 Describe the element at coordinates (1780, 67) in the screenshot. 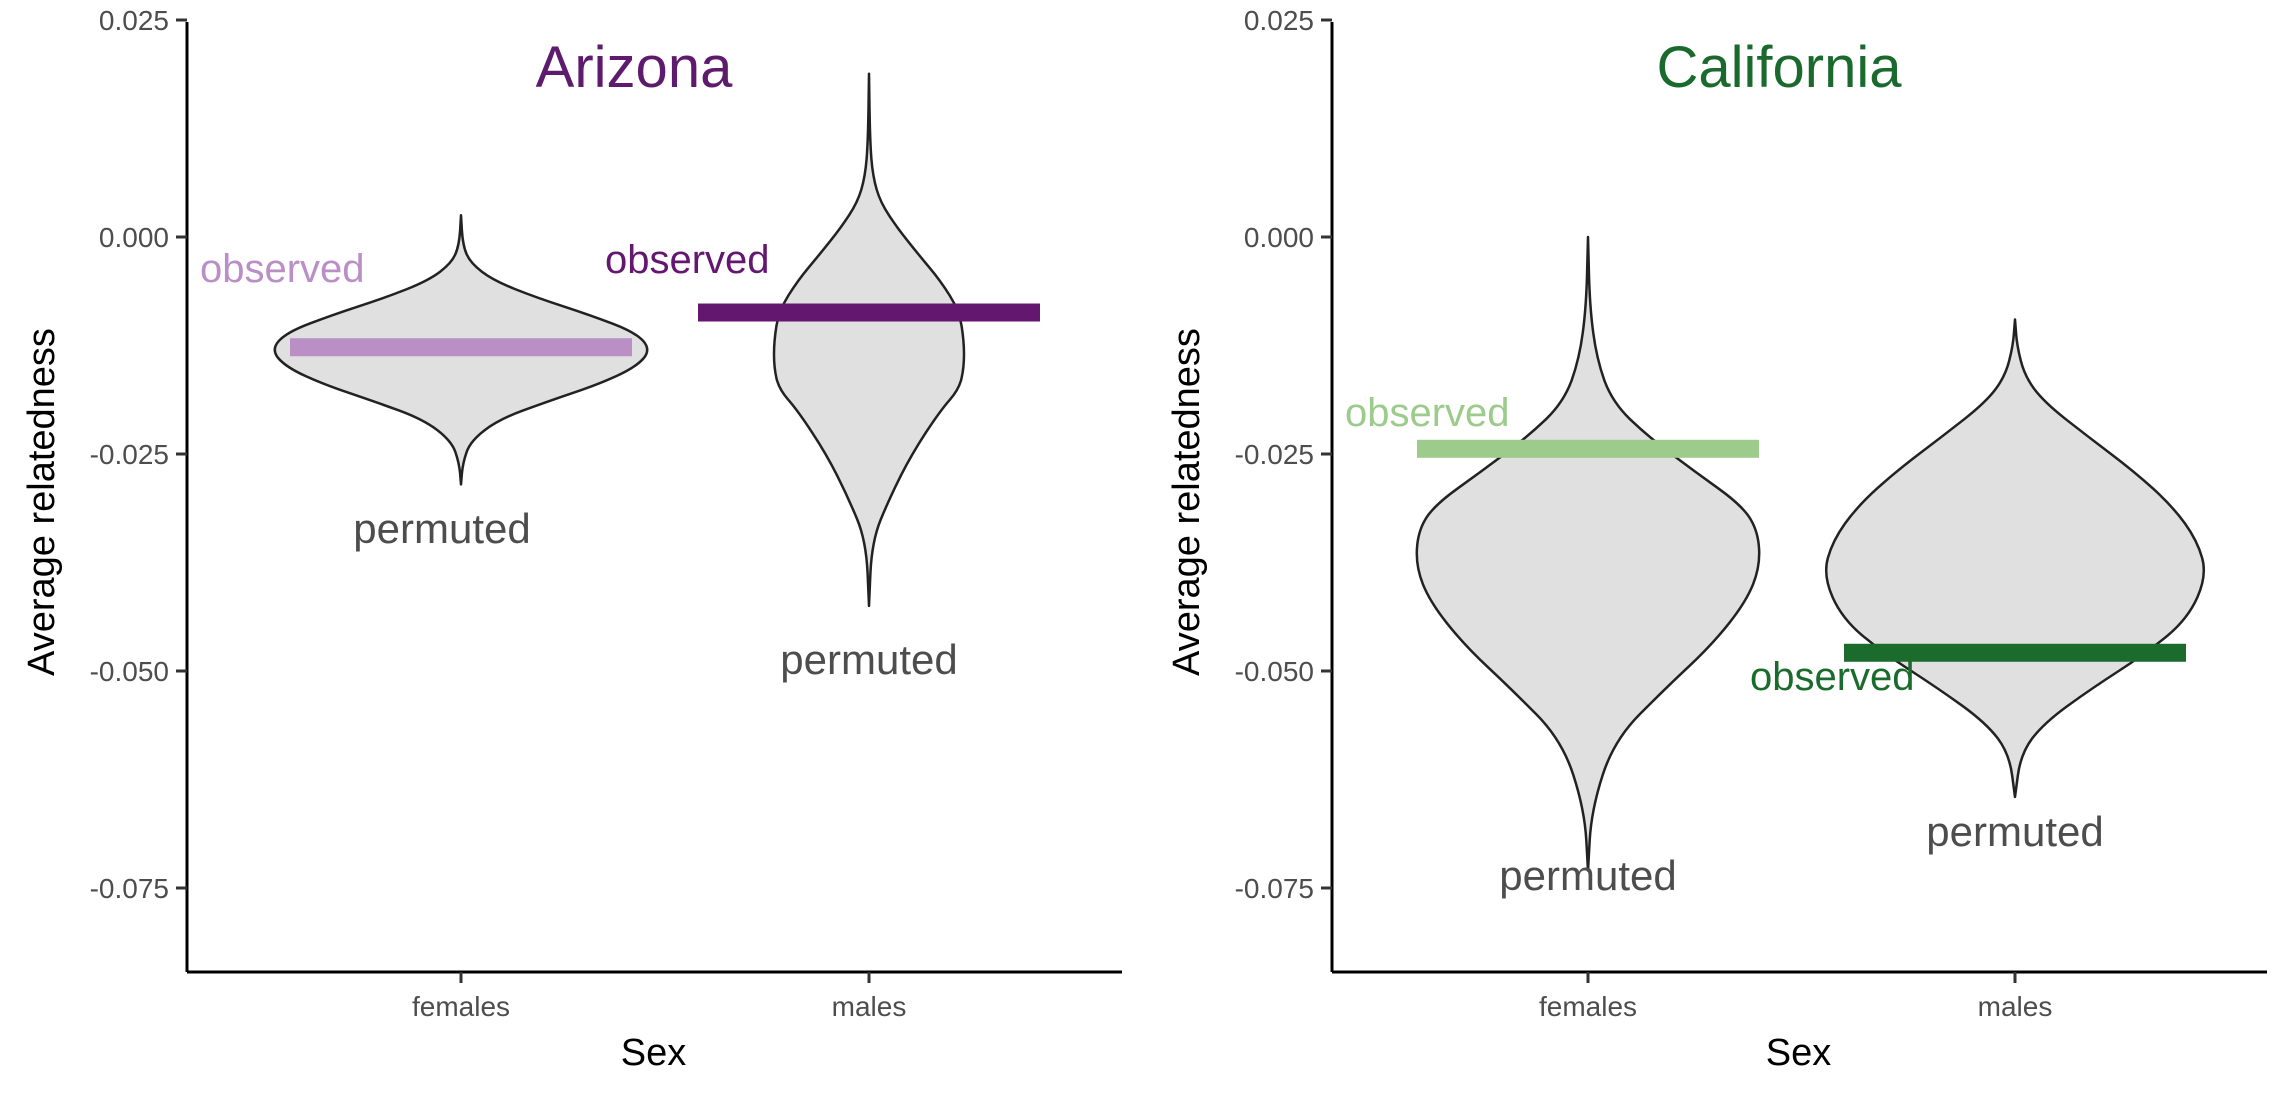

I see `panel-title: California` at that location.